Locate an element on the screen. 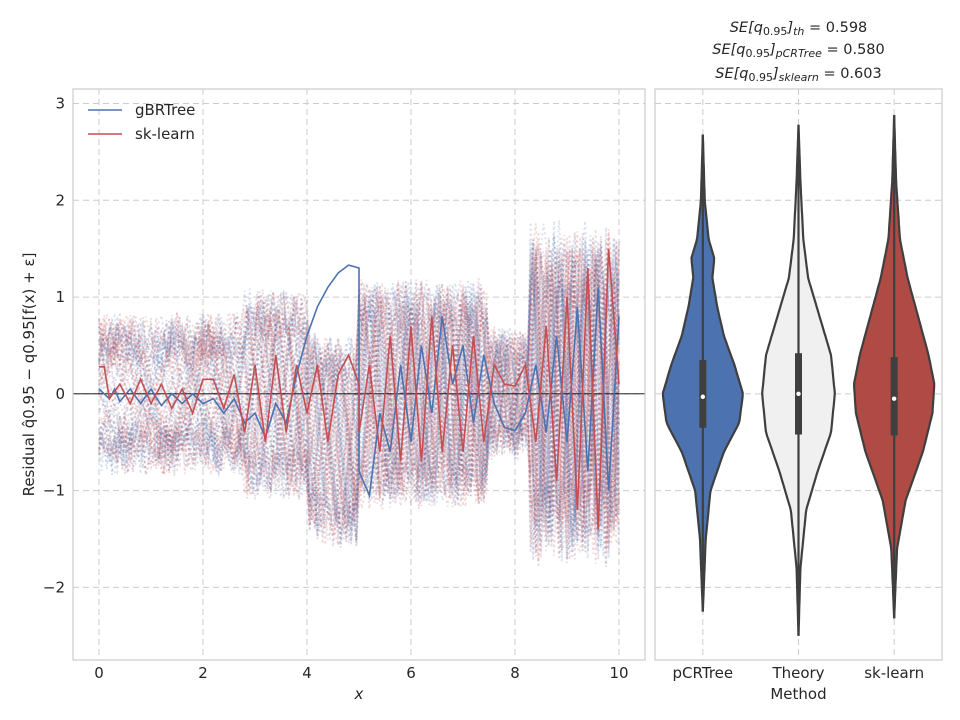 This screenshot has height=720, width=960. y-tick-label: 1 is located at coordinates (60, 297).